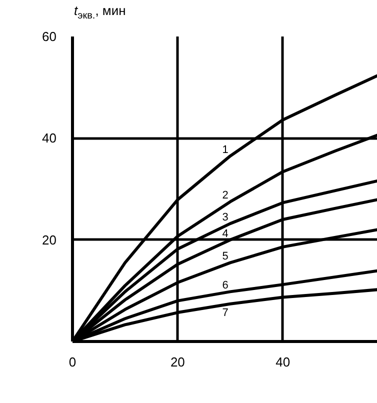 The image size is (377, 403). Describe the element at coordinates (225, 312) in the screenshot. I see `series-label: 7` at that location.